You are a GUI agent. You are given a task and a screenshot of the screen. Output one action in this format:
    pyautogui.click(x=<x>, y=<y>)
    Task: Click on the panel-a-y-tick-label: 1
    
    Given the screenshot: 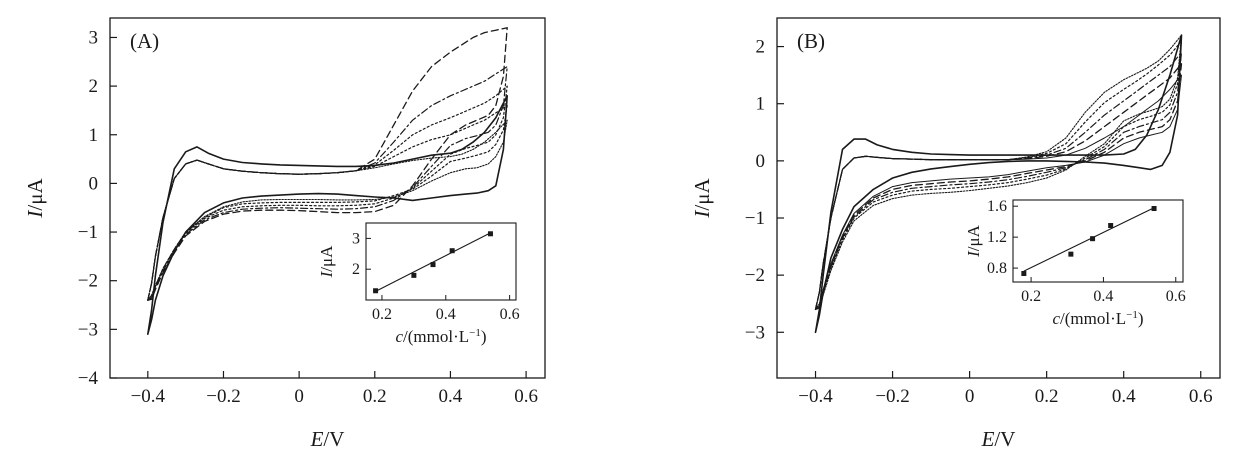 What is the action you would take?
    pyautogui.click(x=94, y=135)
    